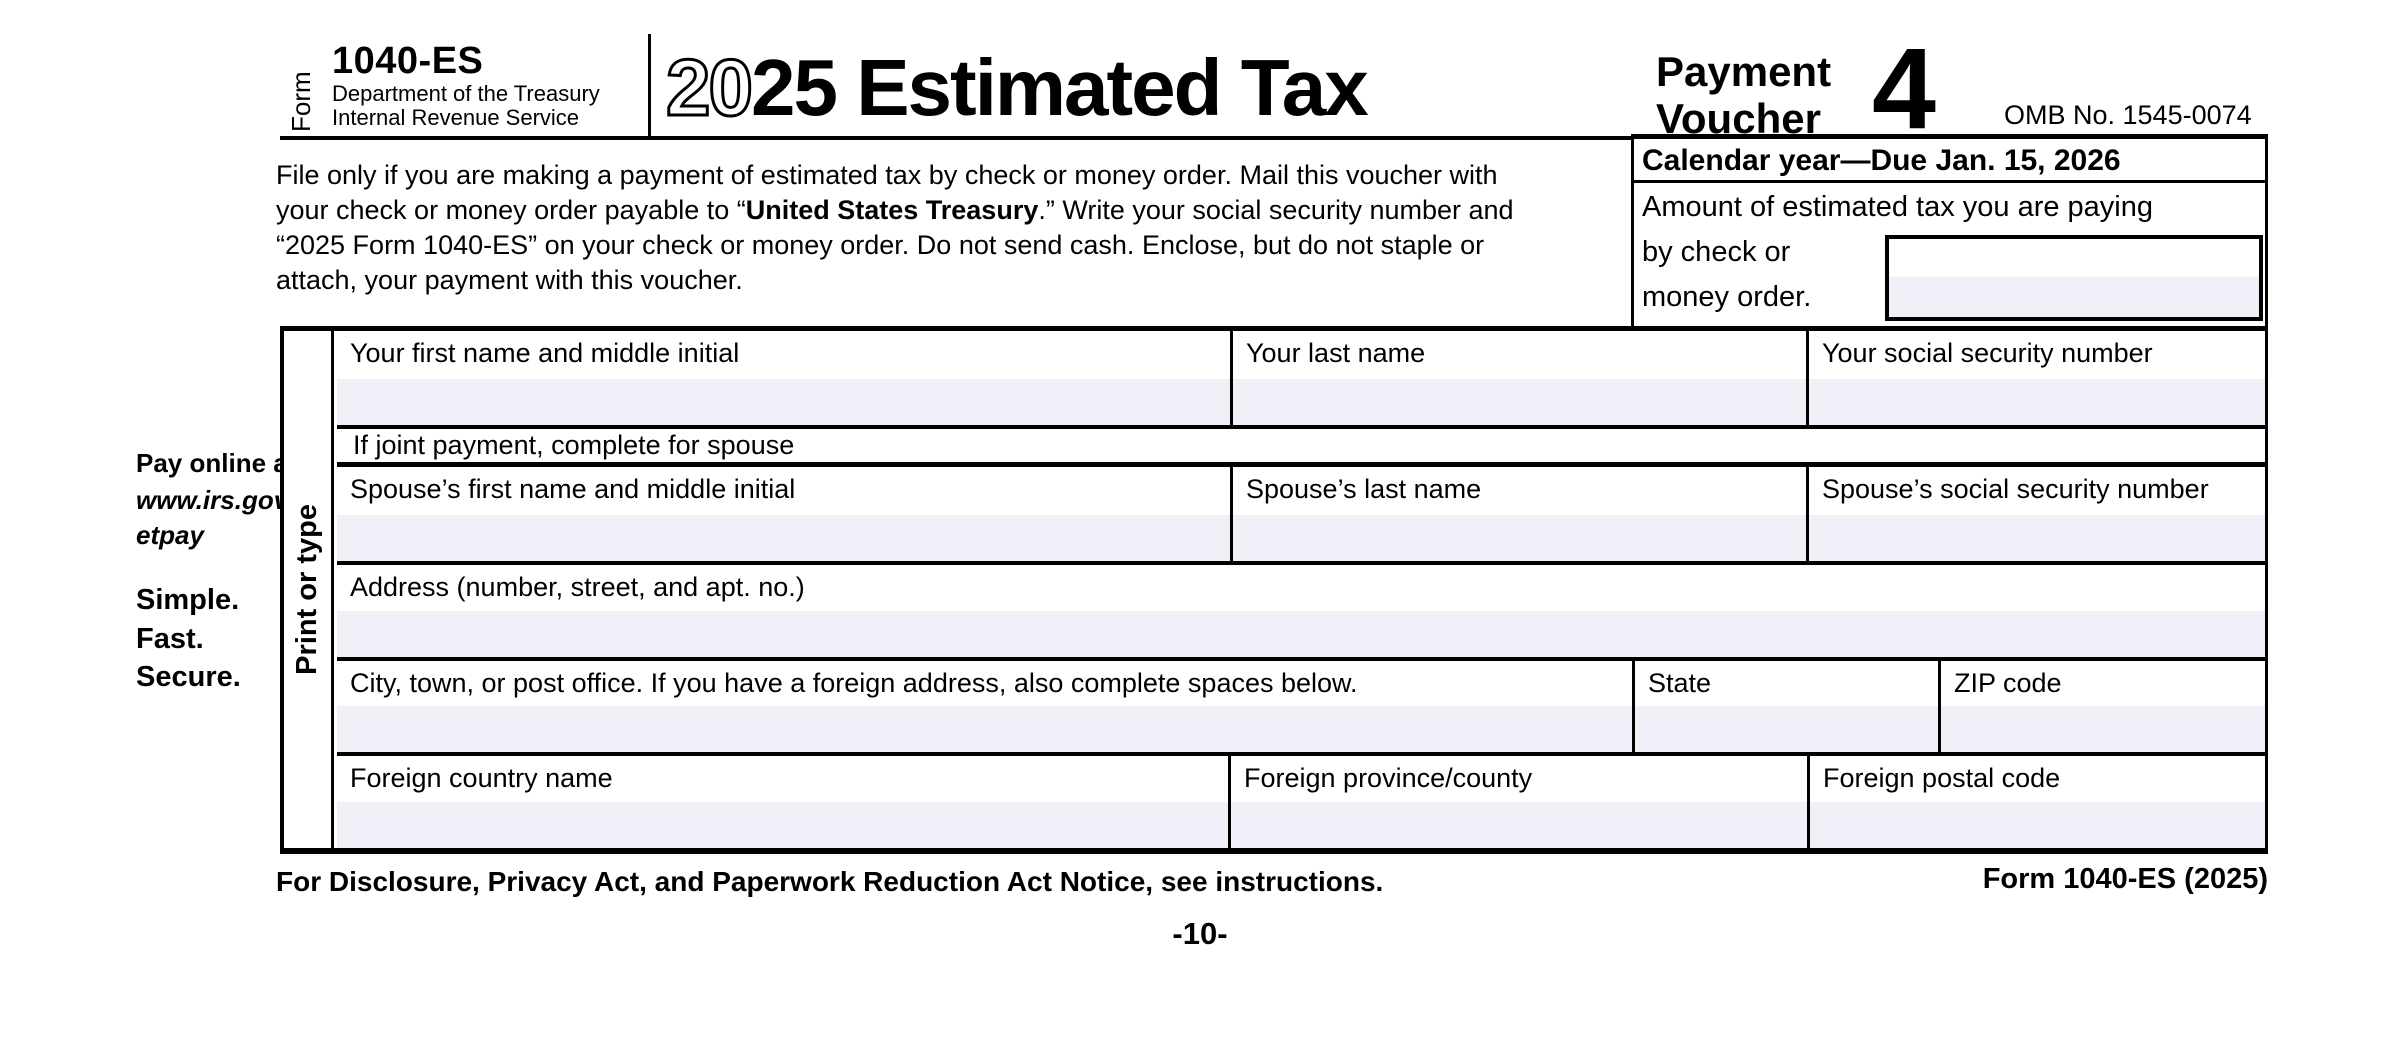  What do you see at coordinates (1336, 353) in the screenshot?
I see `last-name-label: Your last name` at bounding box center [1336, 353].